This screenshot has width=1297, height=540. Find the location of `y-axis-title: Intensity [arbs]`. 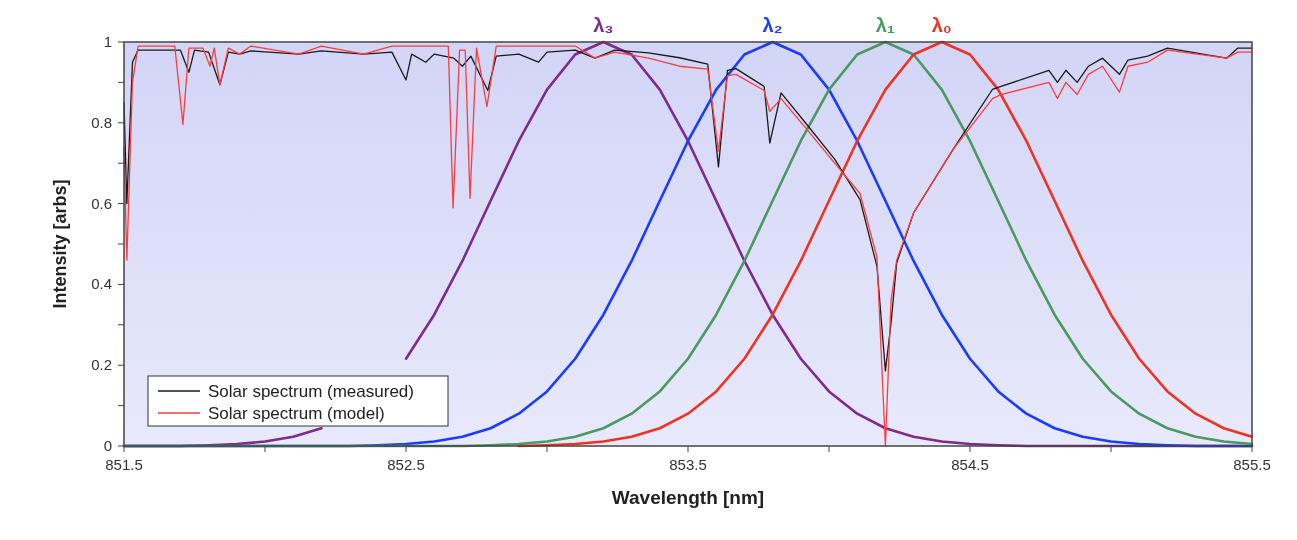

y-axis-title: Intensity [arbs] is located at coordinates (60, 244).